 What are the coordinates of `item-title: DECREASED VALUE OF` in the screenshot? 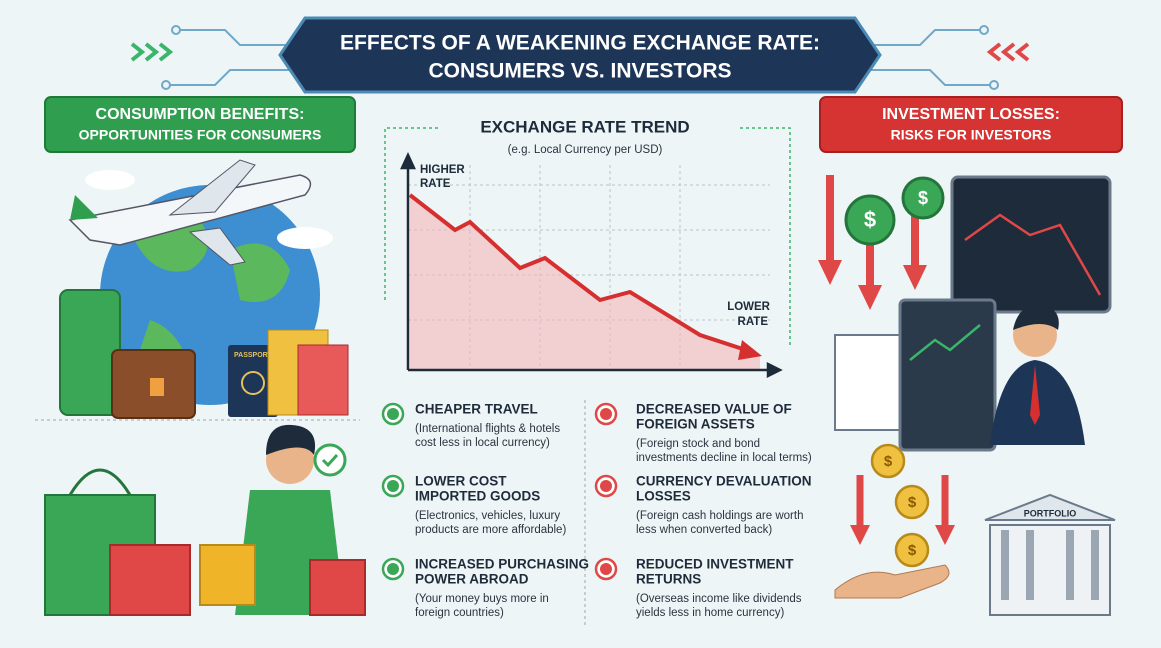 It's located at (714, 409).